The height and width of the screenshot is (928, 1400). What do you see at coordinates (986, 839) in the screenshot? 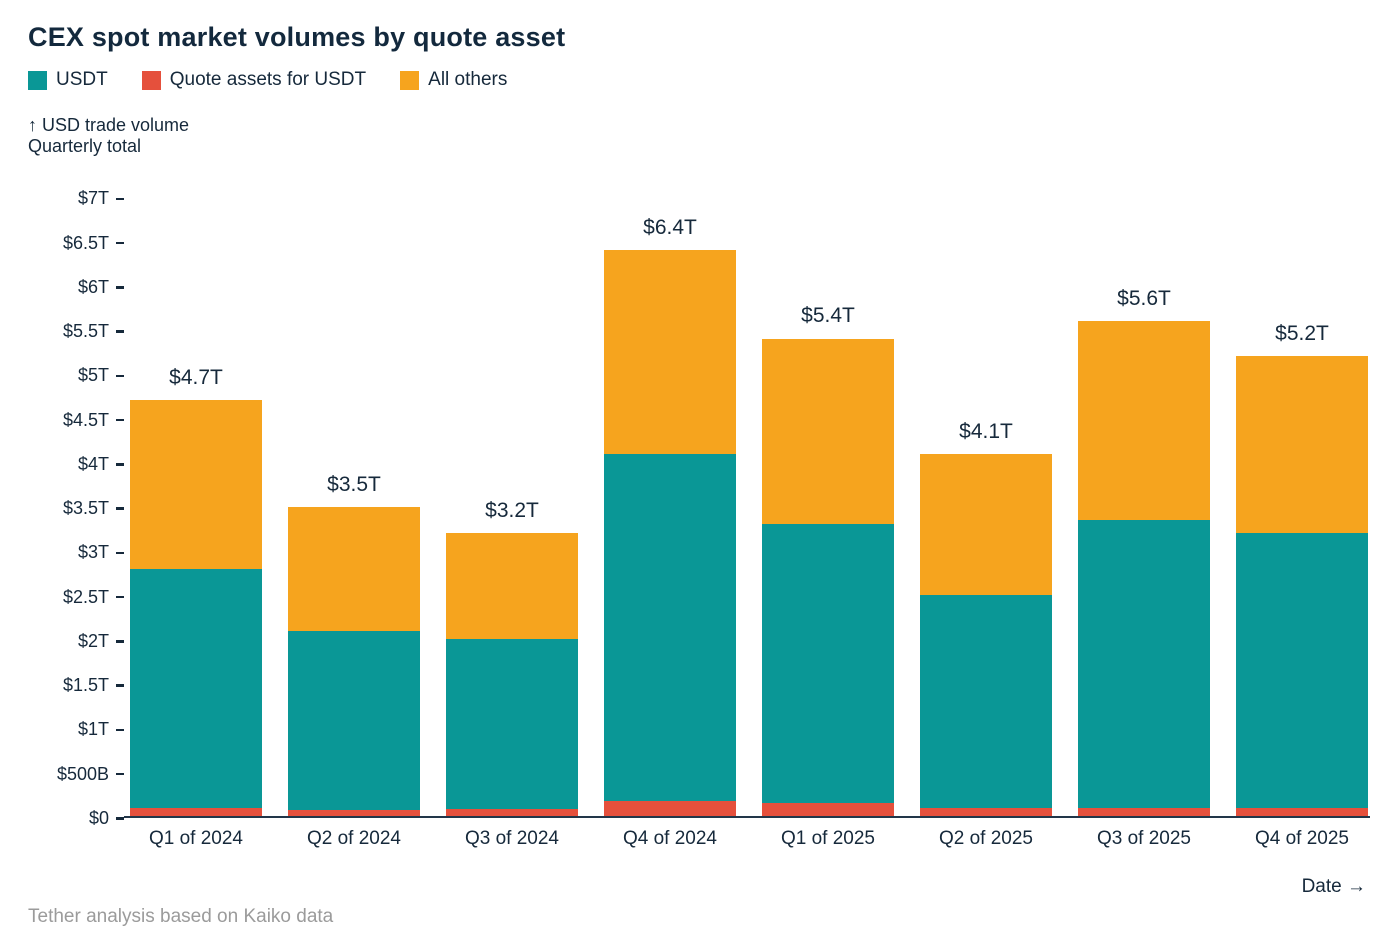
I see `x-tick-label: Q2 of 2025` at bounding box center [986, 839].